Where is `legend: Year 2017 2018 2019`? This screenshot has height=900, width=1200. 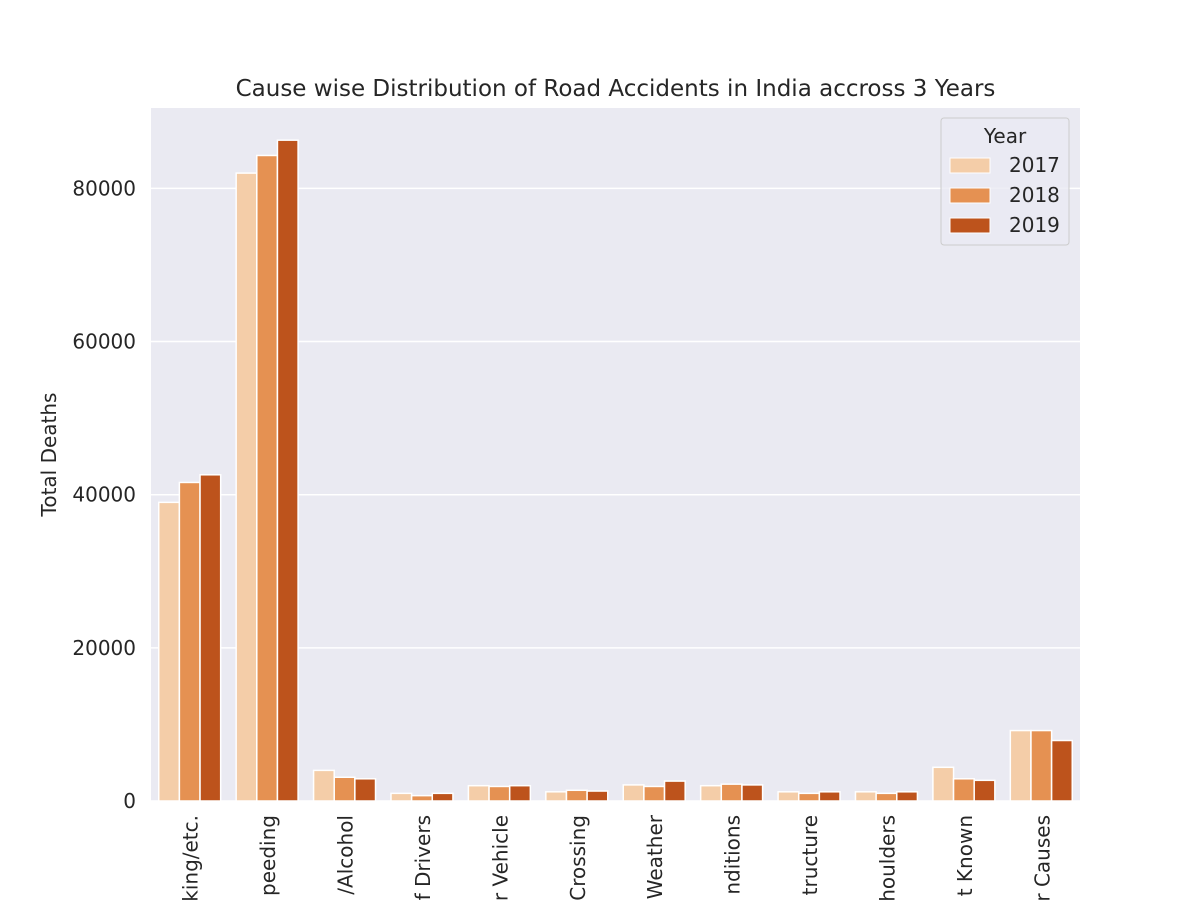 legend: Year 2017 2018 2019 is located at coordinates (1005, 181).